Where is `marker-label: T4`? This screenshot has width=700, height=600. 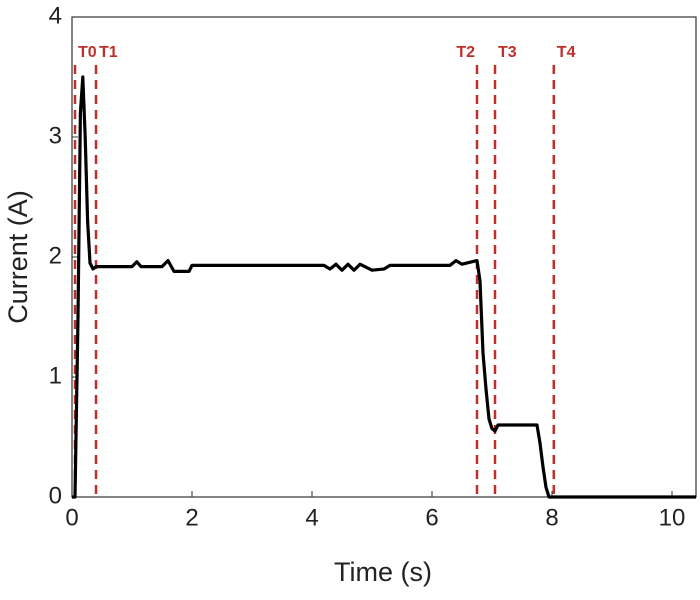
marker-label: T4 is located at coordinates (566, 52).